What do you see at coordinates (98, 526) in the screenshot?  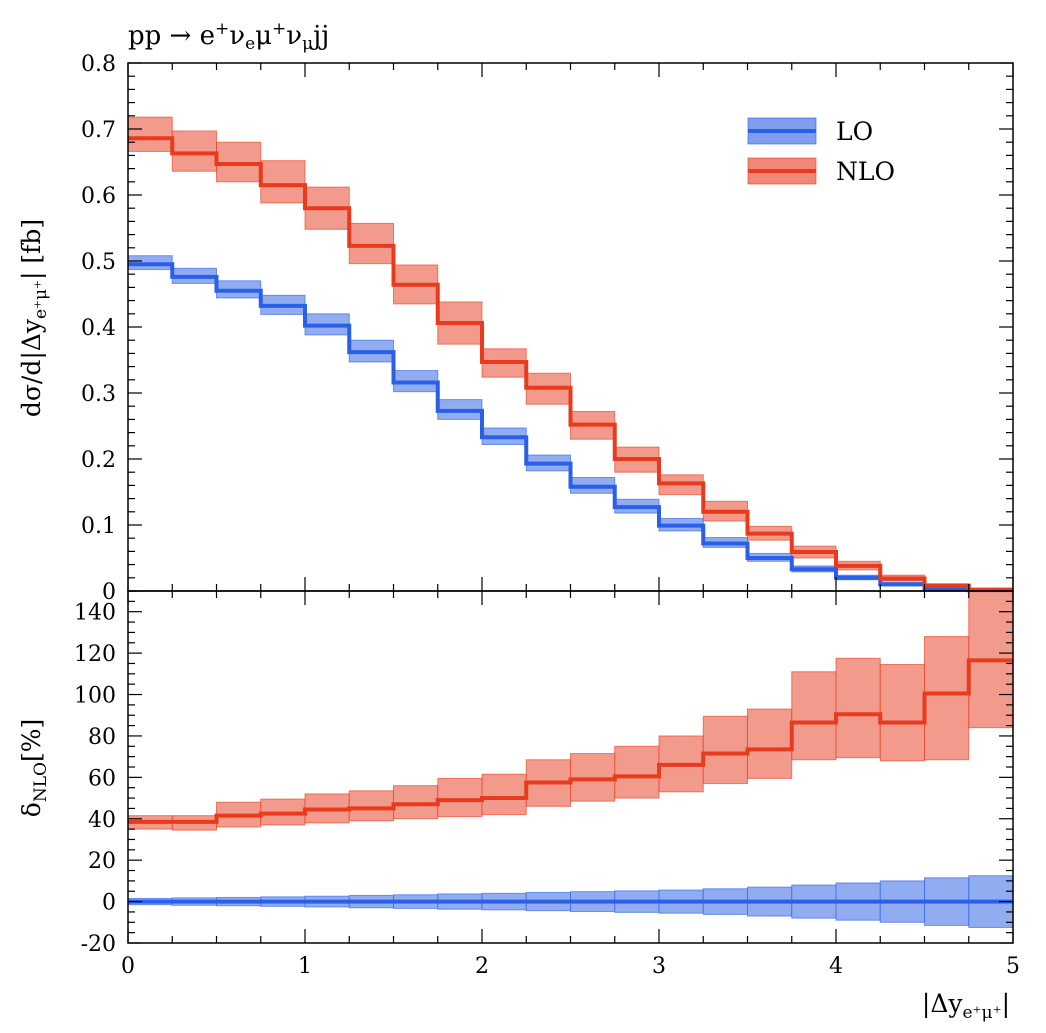 I see `main-ytick-label: 0.1` at bounding box center [98, 526].